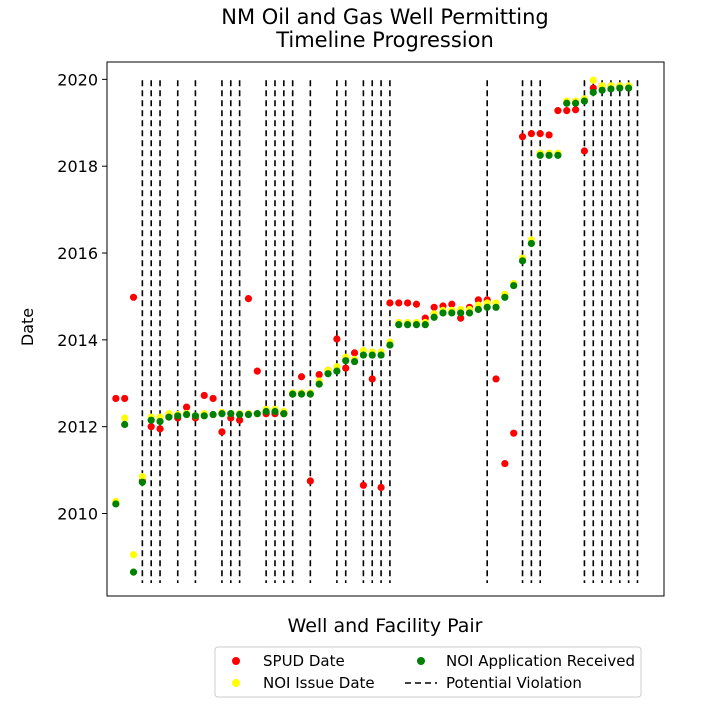 This screenshot has height=710, width=719. What do you see at coordinates (236, 661) in the screenshot?
I see `legend-marker-spud` at bounding box center [236, 661].